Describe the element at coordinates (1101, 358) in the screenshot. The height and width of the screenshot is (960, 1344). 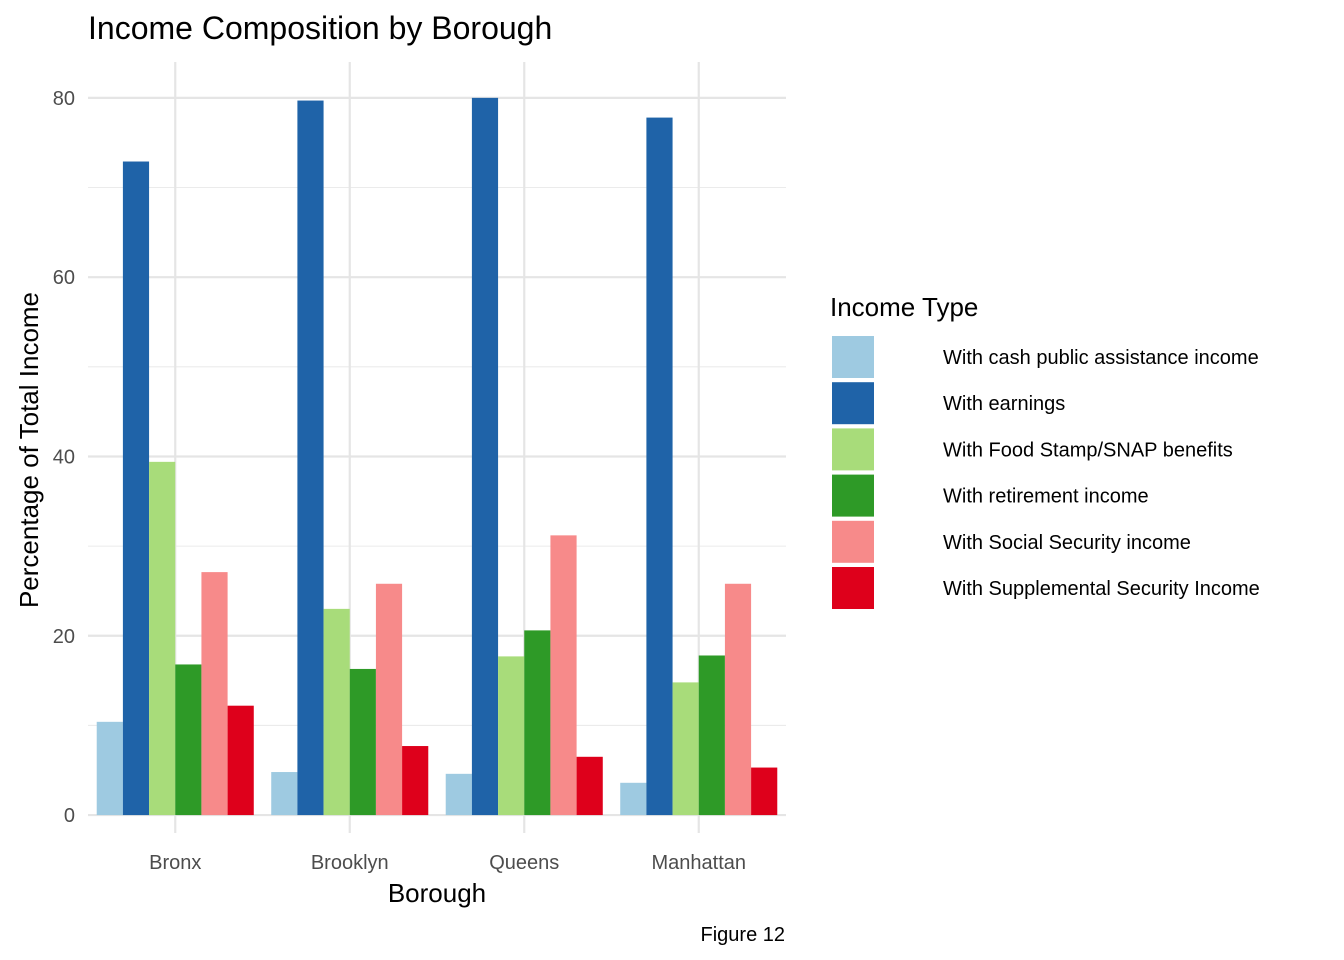
I see `legend-label: With cash public assistance income` at that location.